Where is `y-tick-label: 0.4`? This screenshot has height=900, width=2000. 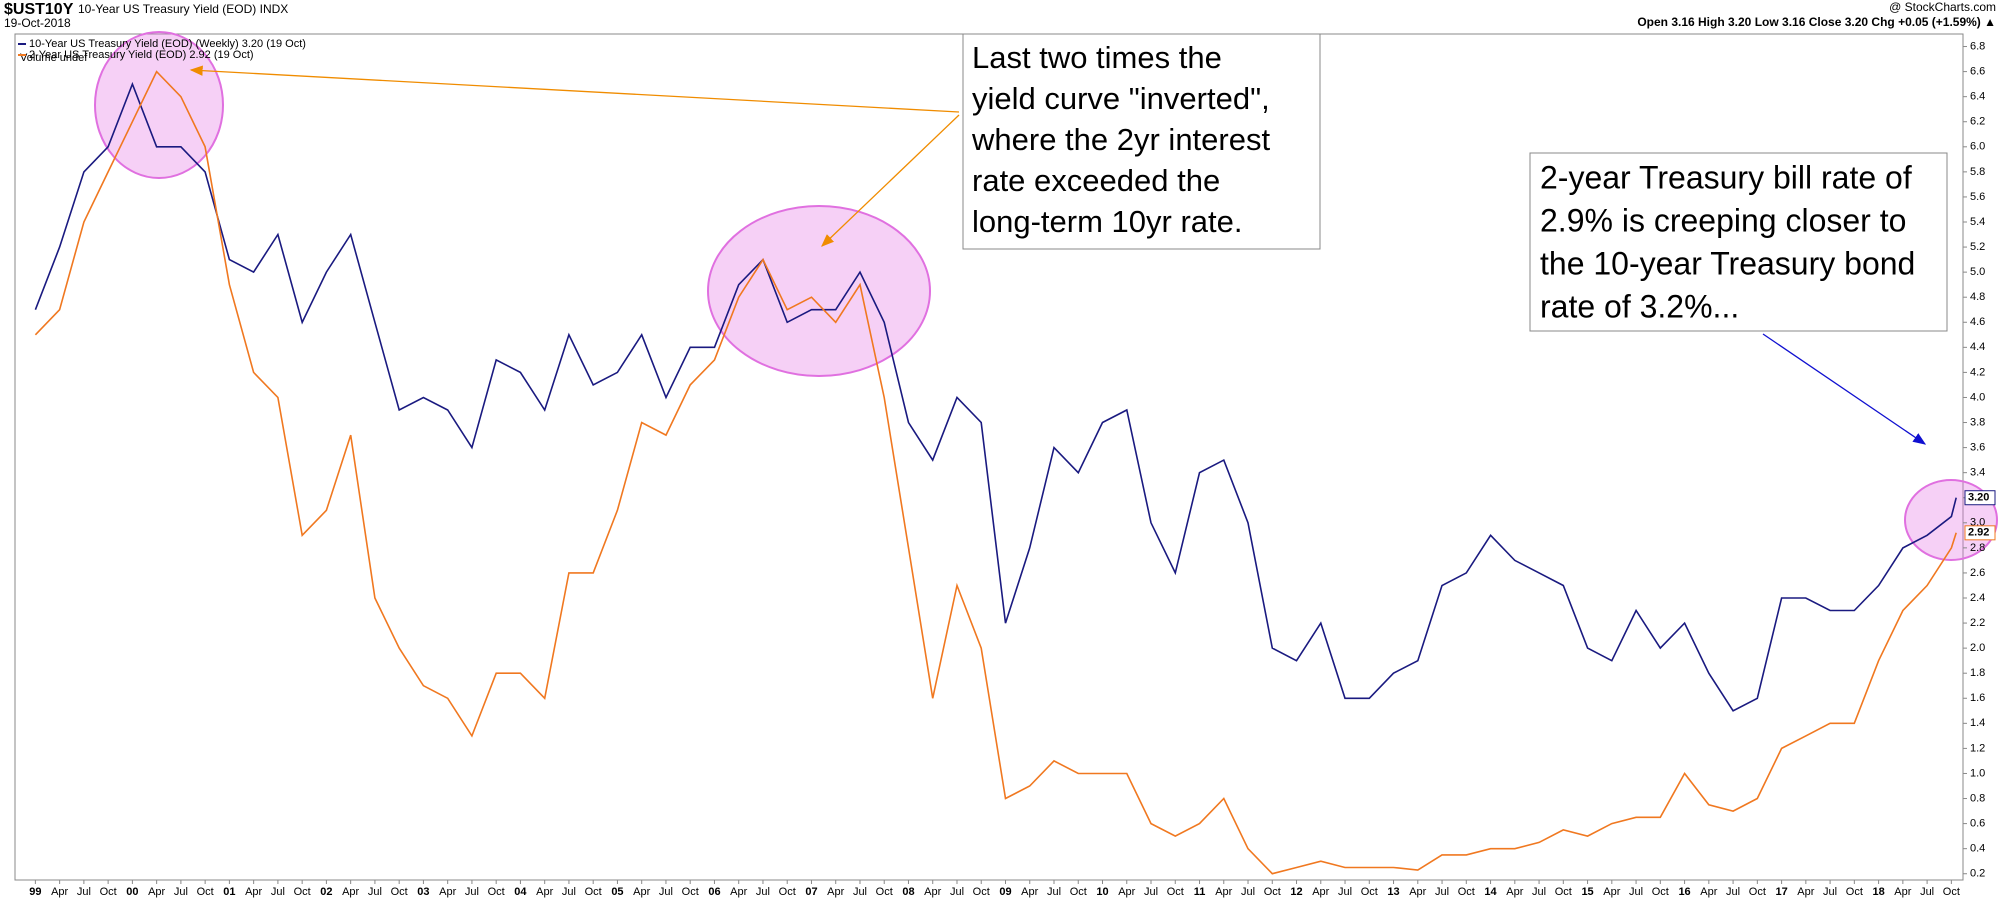
y-tick-label: 0.4 is located at coordinates (1977, 849).